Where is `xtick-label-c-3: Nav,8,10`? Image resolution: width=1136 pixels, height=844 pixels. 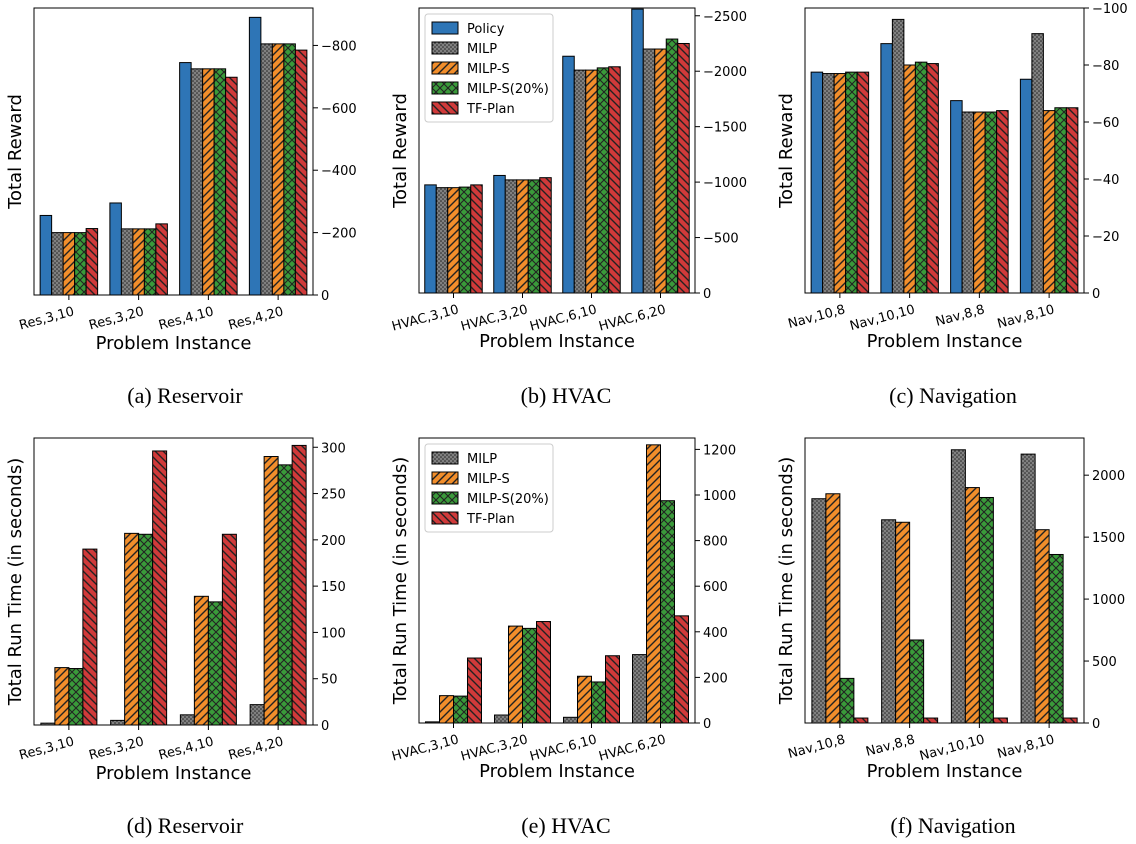
xtick-label-c-3: Nav,8,10 is located at coordinates (1026, 317).